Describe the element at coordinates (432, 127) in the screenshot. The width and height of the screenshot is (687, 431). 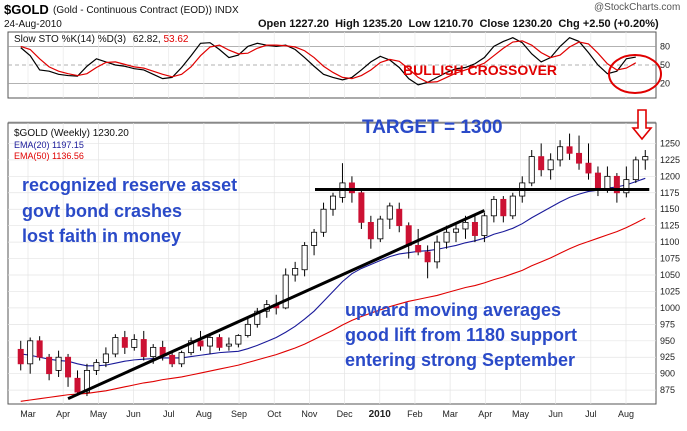
I see `target-note: TARGET = 1300` at that location.